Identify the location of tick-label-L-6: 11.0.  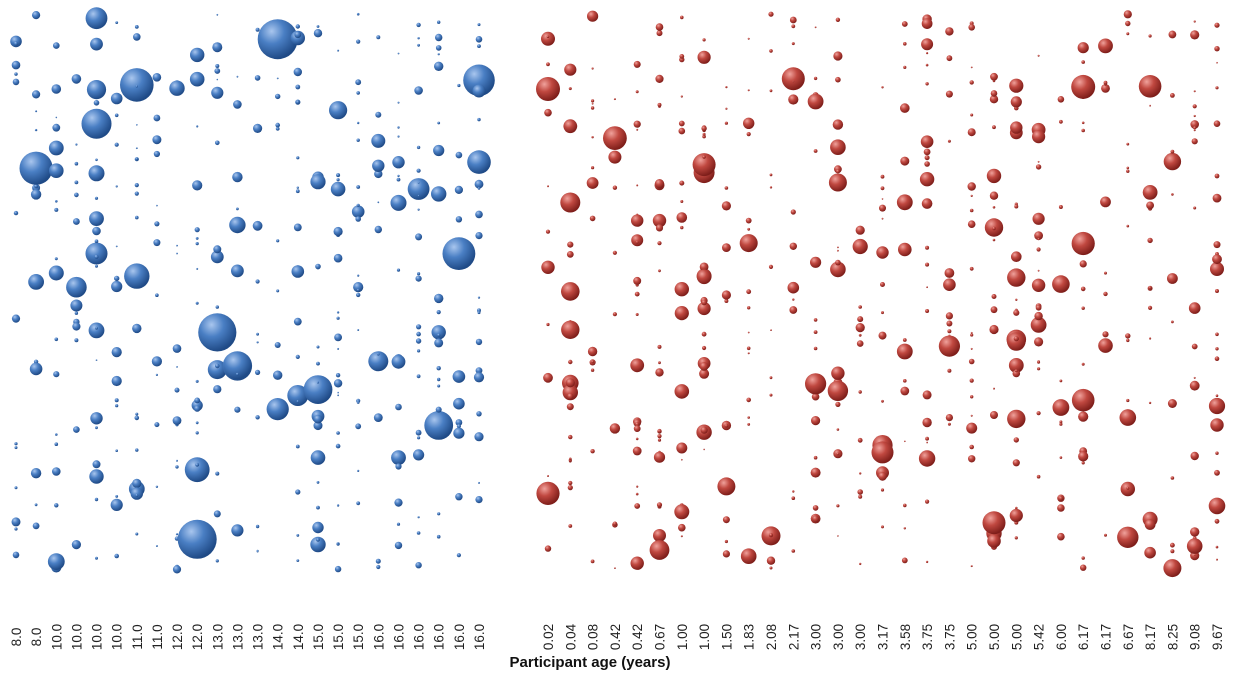
(137, 636).